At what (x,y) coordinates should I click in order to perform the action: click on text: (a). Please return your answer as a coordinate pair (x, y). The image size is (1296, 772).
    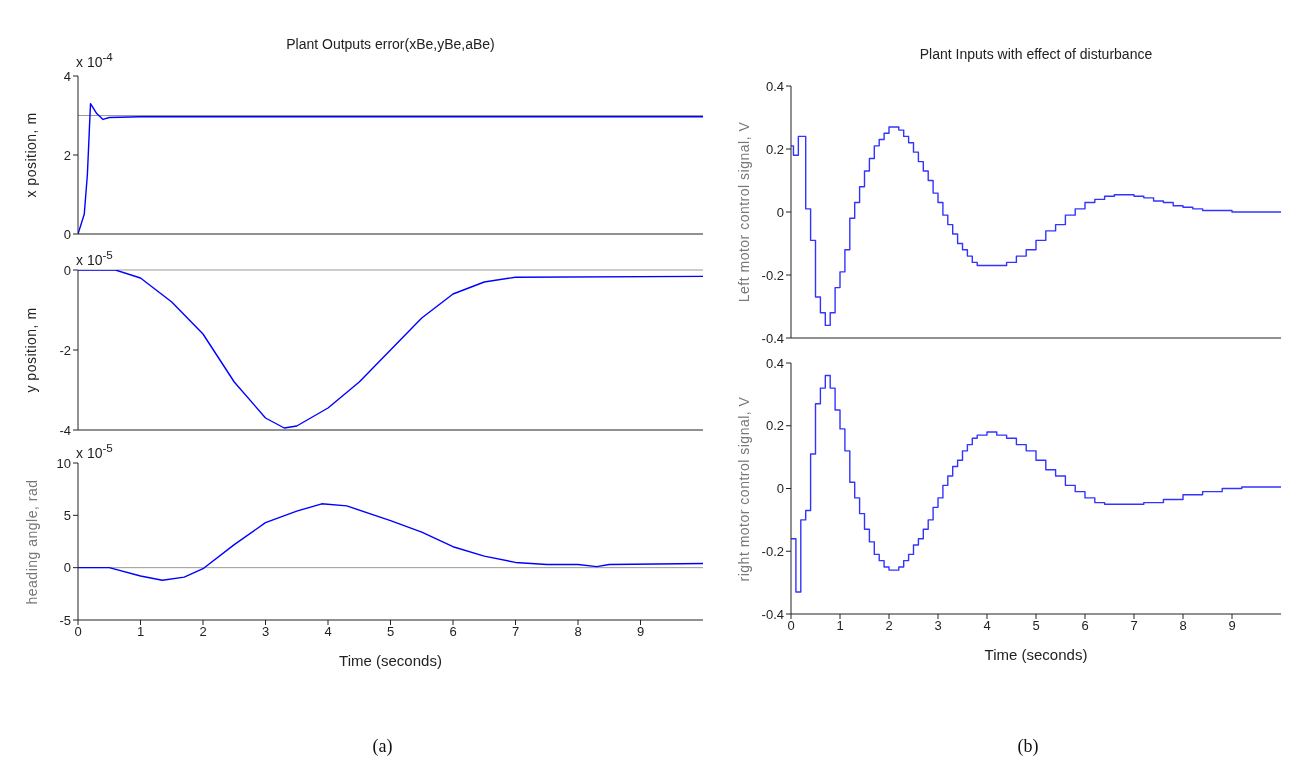
    Looking at the image, I should click on (382, 746).